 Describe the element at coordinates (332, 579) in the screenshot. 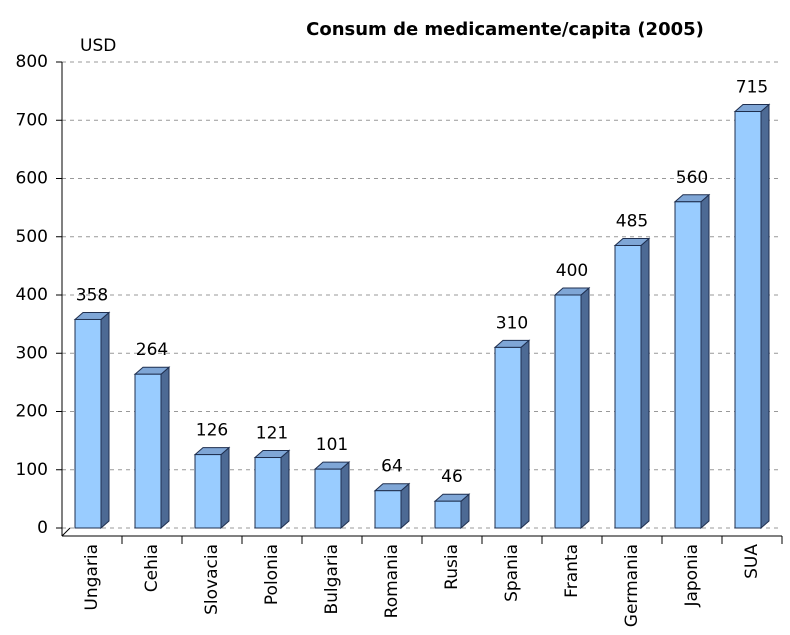

I see `x-tick-label: Bulgaria` at that location.